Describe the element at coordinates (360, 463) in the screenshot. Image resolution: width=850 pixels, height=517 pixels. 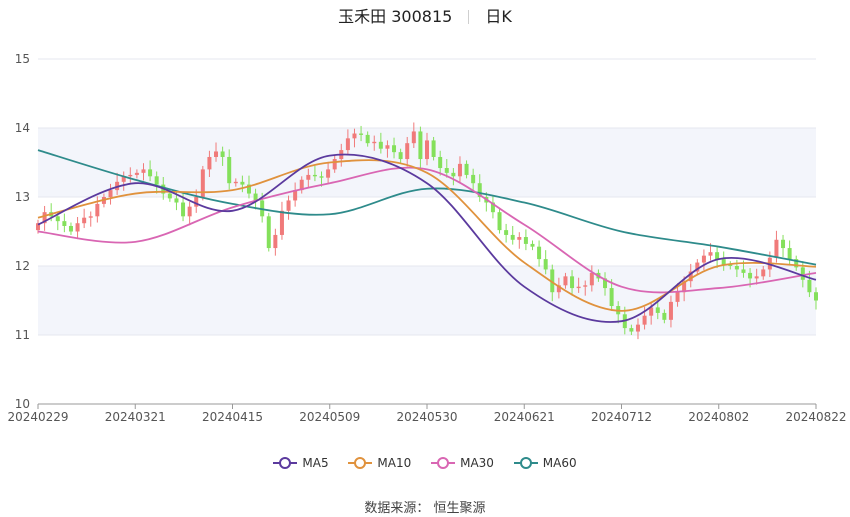
I see `legend-marker-ma10` at that location.